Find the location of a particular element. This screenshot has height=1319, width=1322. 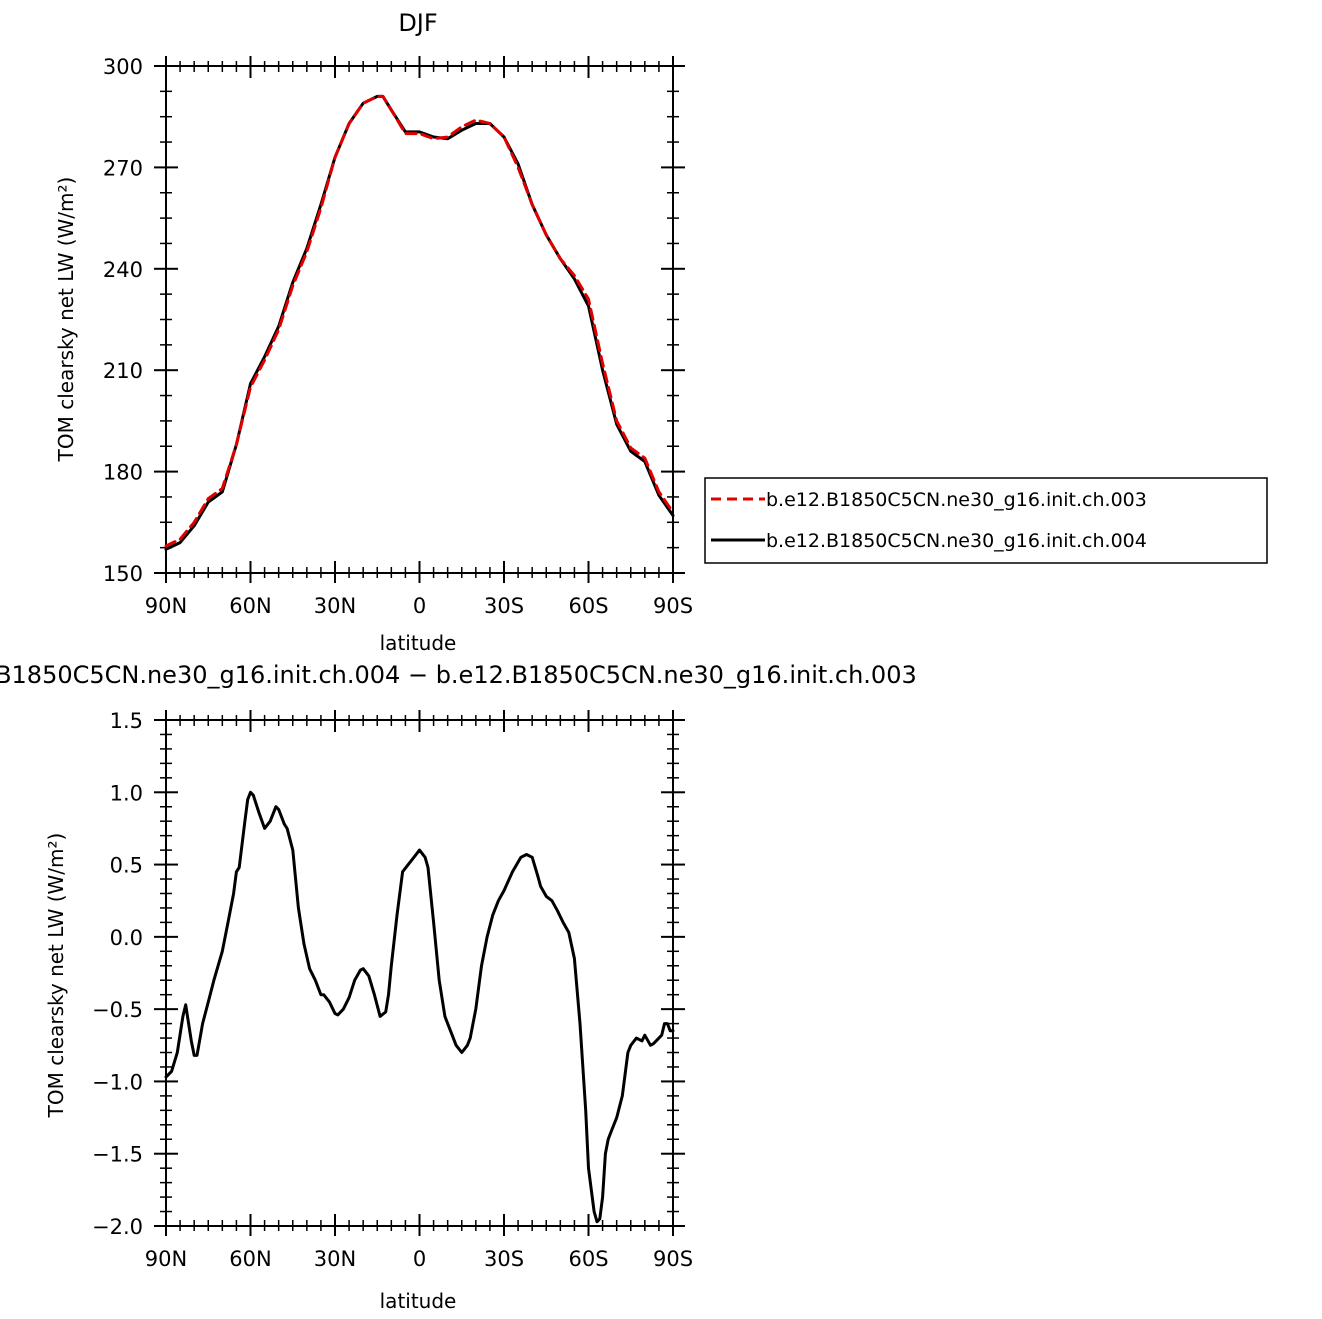

y-tick-label: 300 is located at coordinates (123, 67).